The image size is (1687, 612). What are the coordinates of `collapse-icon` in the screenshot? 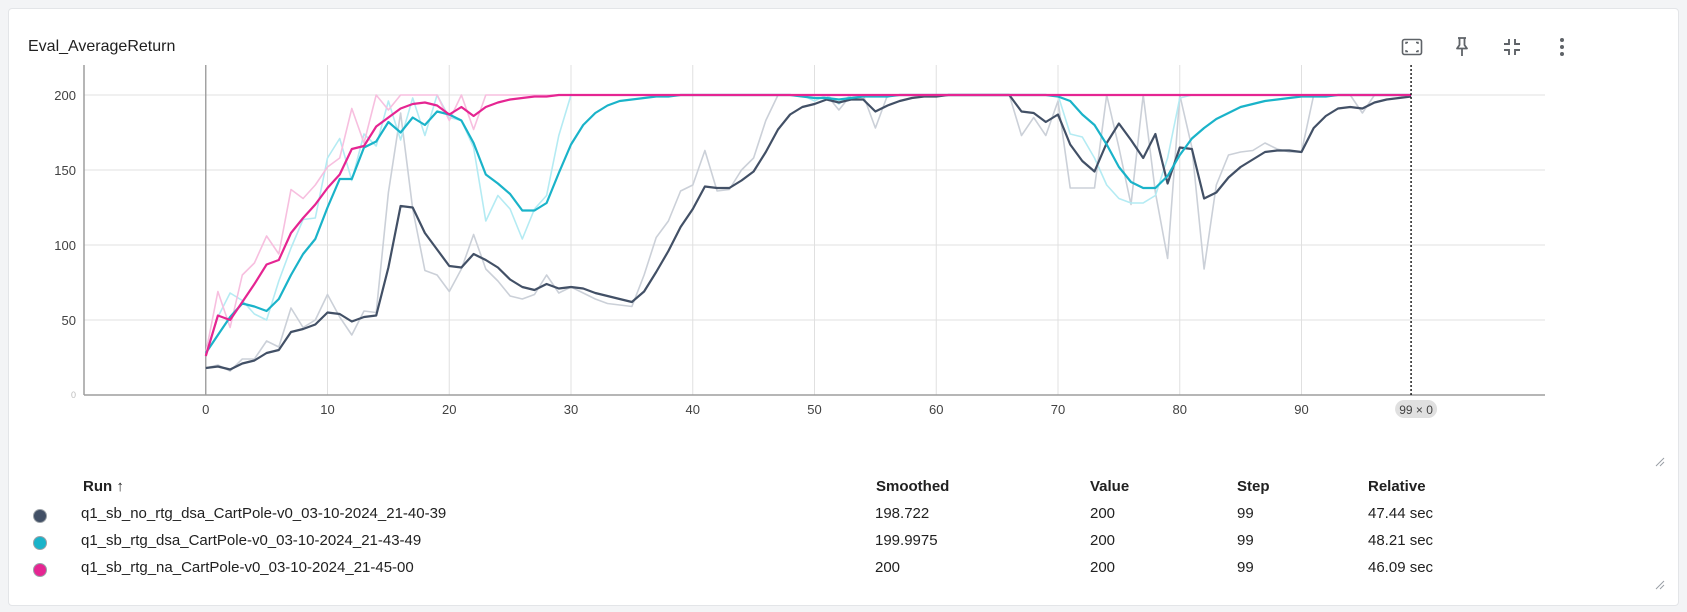 It's located at (1512, 47).